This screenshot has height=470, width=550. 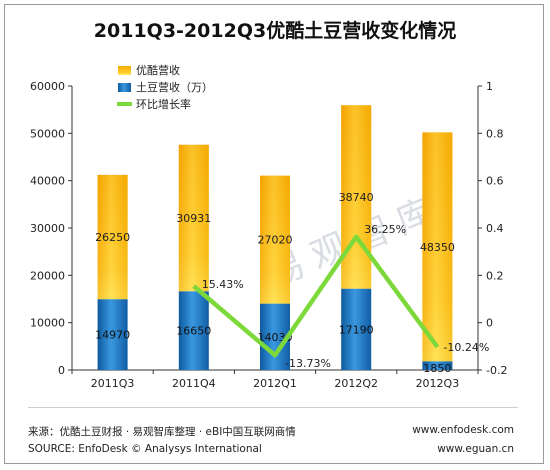 I want to click on left-axis-tick-label: 60000, so click(x=47, y=86).